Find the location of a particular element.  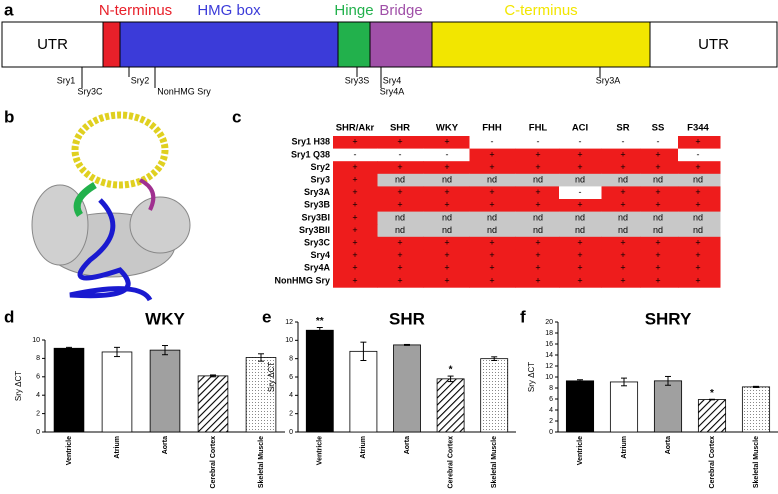

y-tick-label: 4 is located at coordinates (38, 395).